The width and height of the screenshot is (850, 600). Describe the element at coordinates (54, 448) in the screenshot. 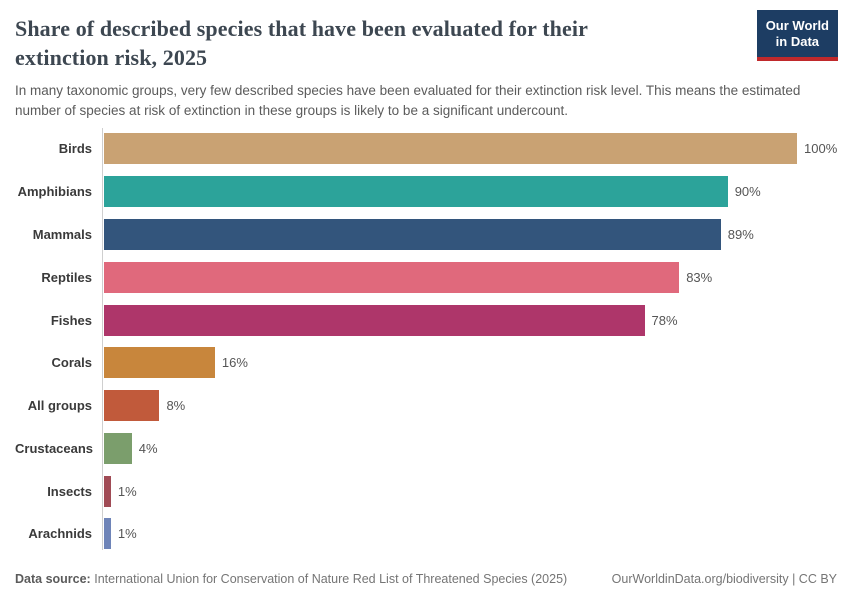

I see `category-label: Crustaceans` at that location.